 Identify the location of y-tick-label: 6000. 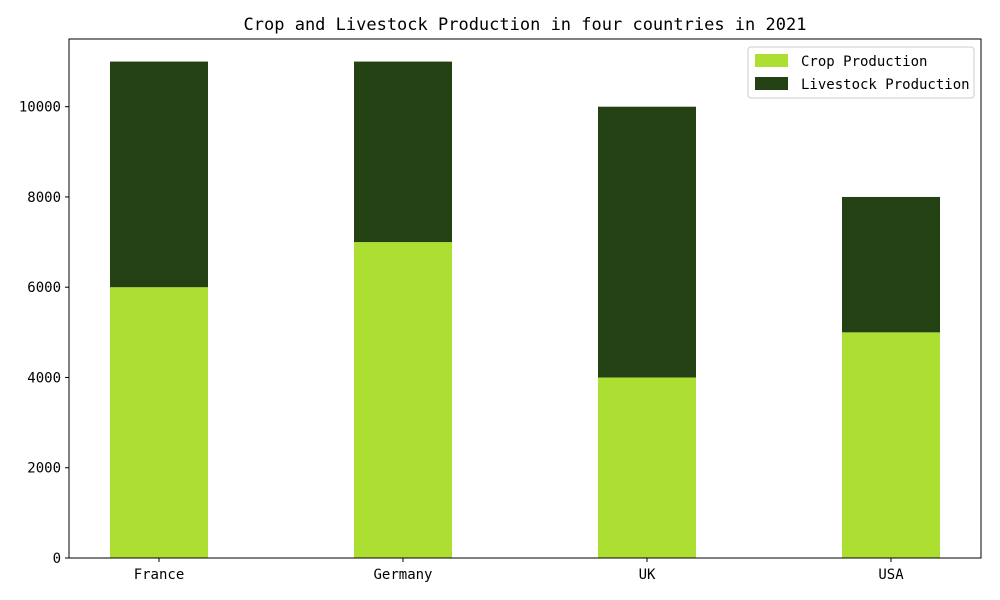
(44, 288).